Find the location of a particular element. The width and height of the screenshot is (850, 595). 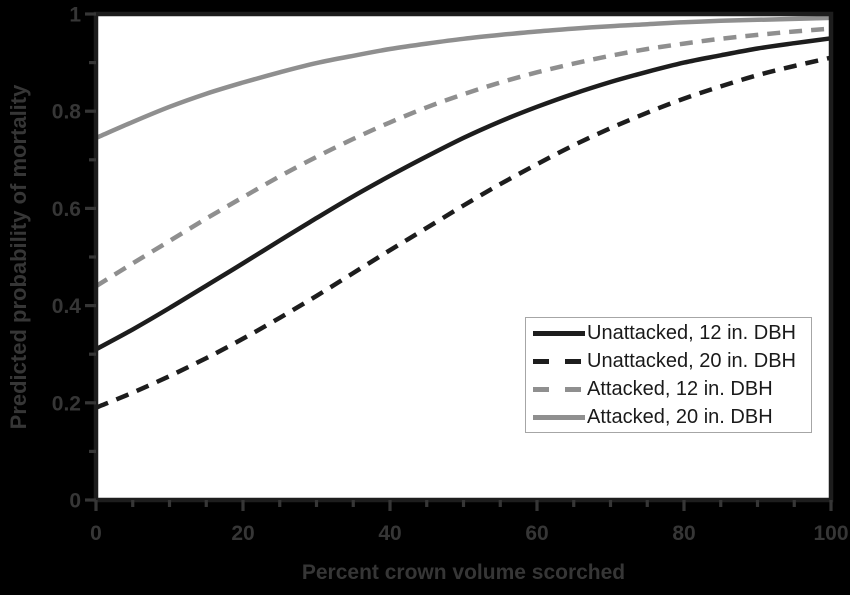

legend-item: Attacked, 20 in. DBH is located at coordinates (672, 417).